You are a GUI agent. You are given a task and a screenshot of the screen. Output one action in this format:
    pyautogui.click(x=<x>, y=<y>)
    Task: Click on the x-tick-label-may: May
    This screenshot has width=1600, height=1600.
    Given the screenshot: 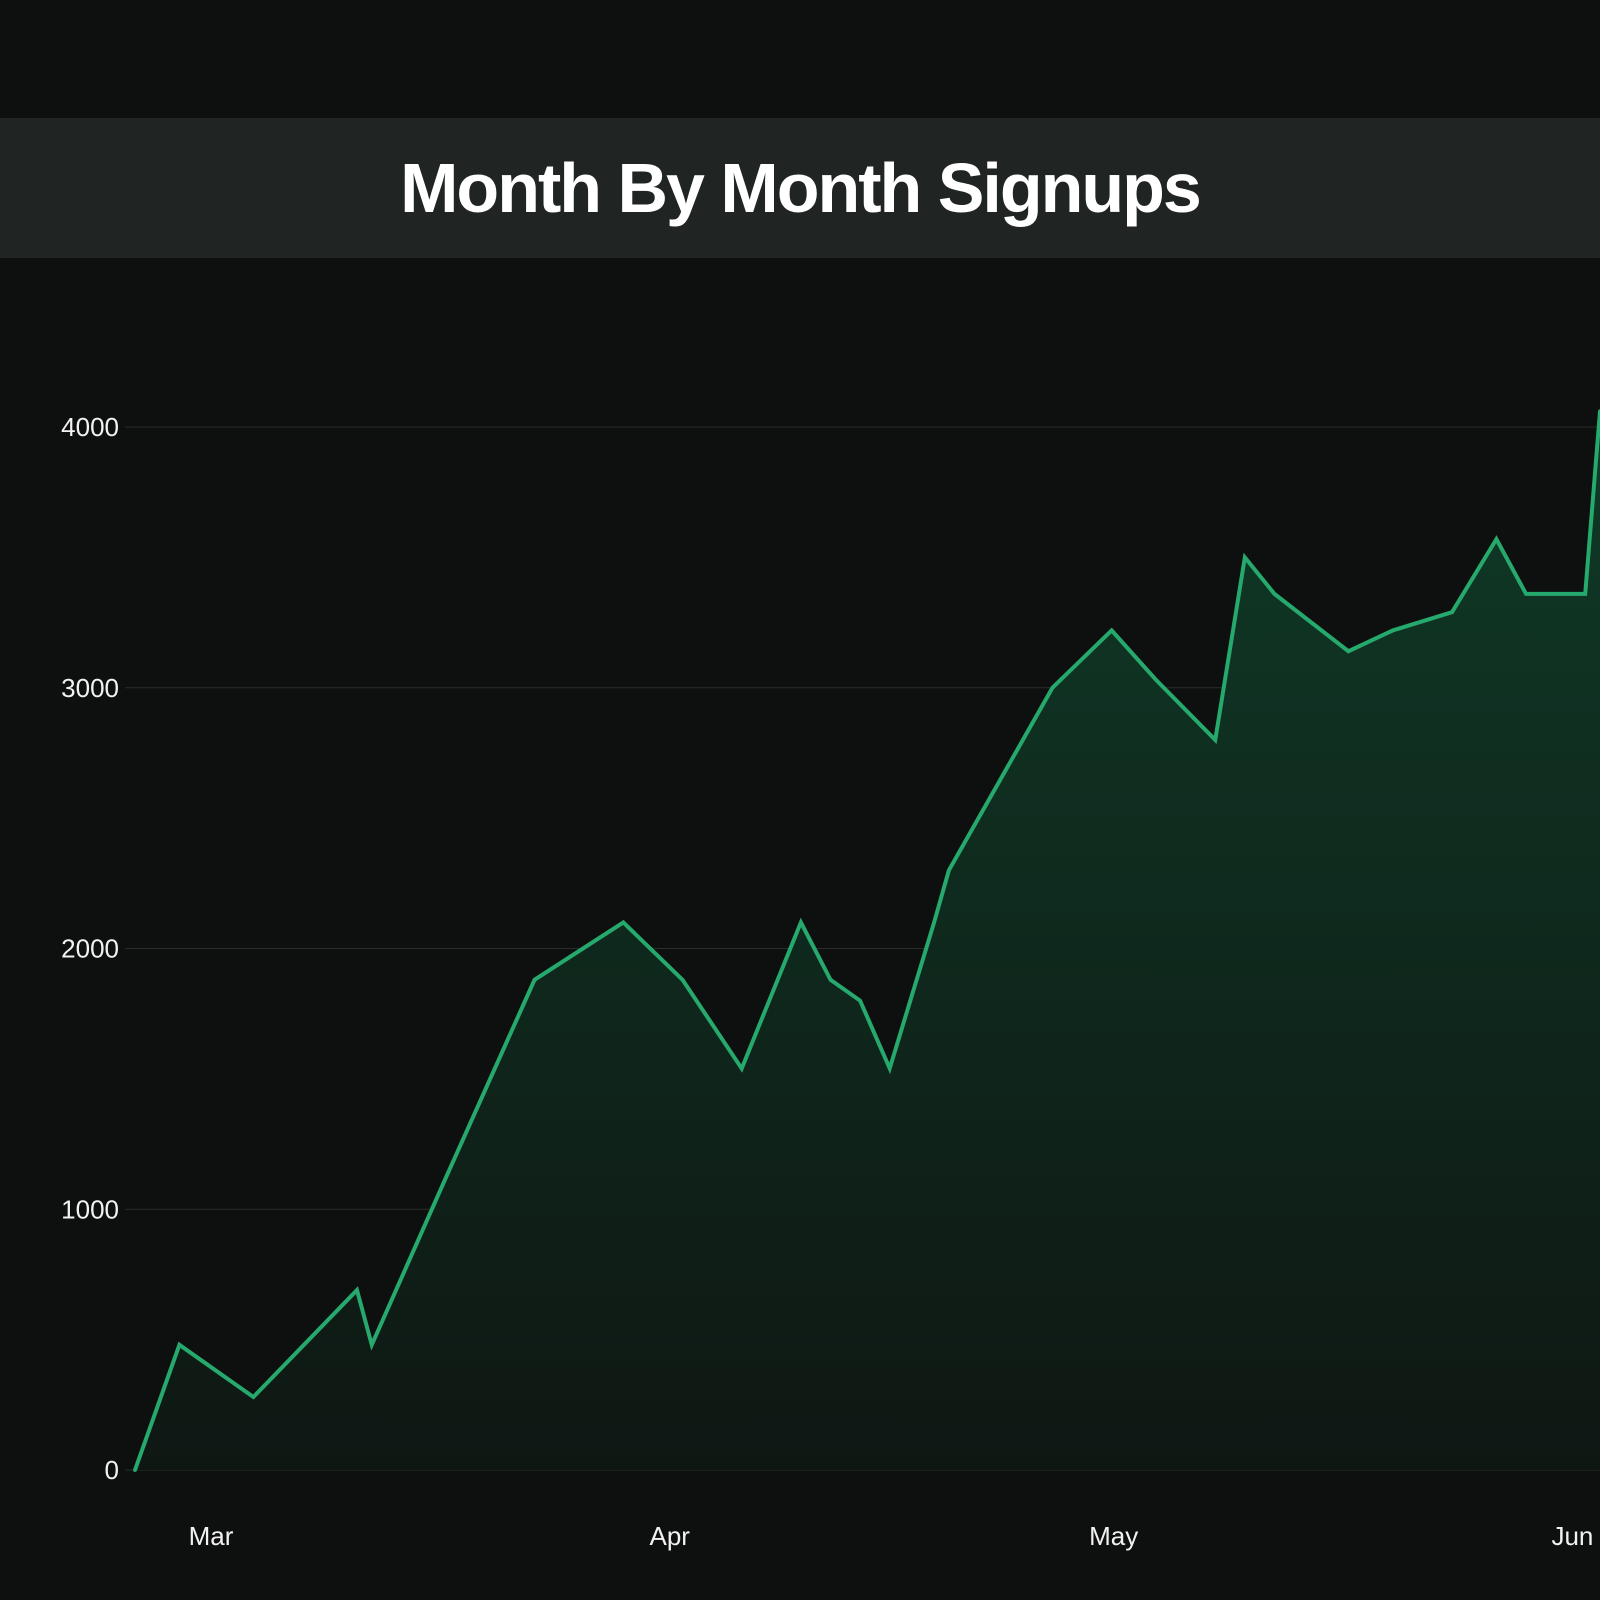 What is the action you would take?
    pyautogui.click(x=1113, y=1536)
    